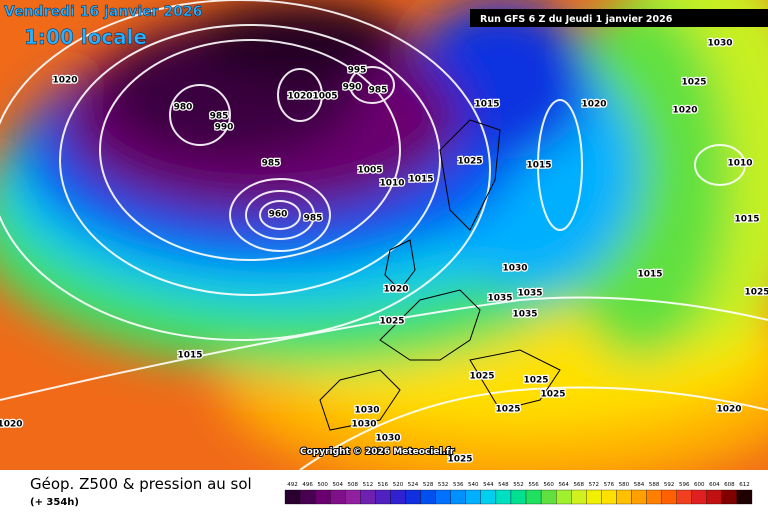 Image resolution: width=768 pixels, height=512 pixels. I want to click on colorbar-label: 560, so click(548, 485).